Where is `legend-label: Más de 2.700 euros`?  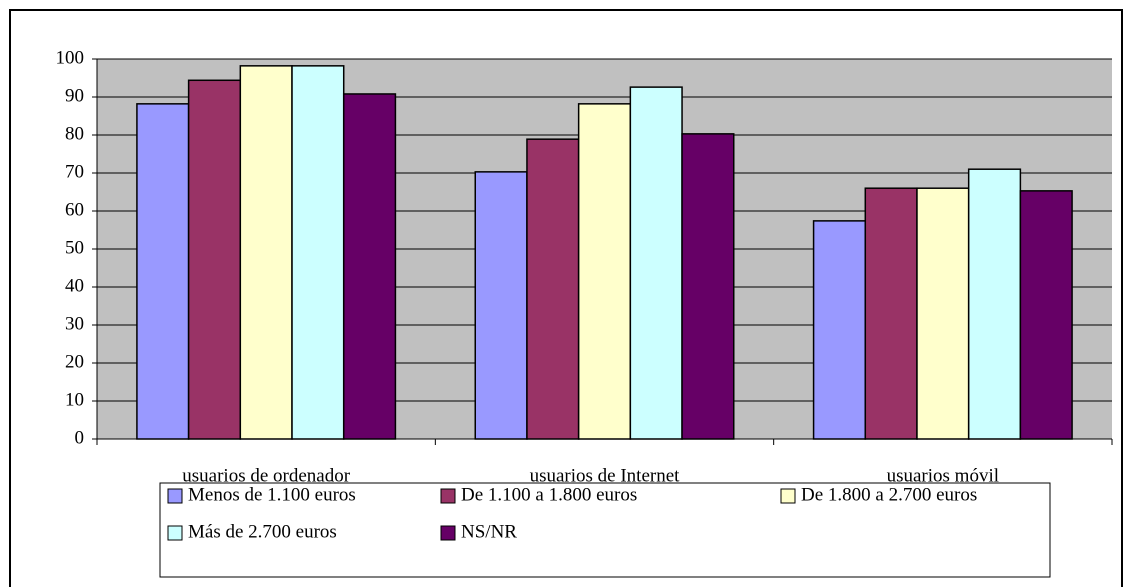
legend-label: Más de 2.700 euros is located at coordinates (262, 531).